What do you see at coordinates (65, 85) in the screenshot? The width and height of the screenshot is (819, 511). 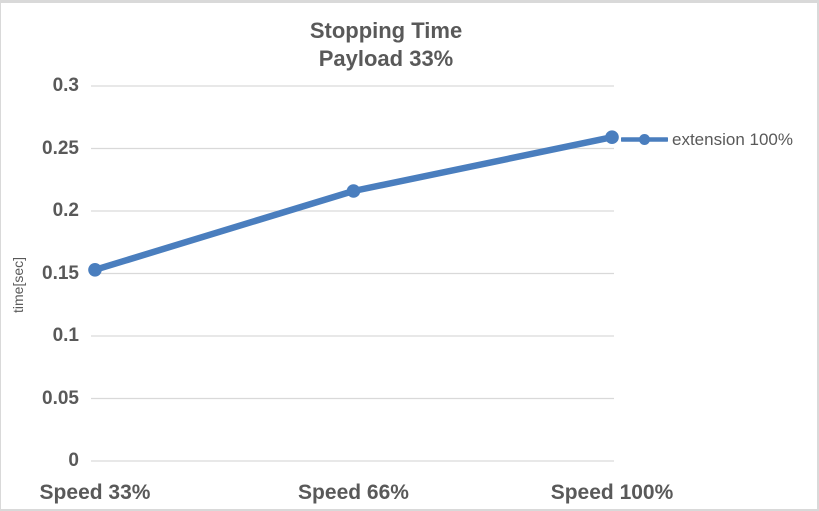 I see `y-tick-label: 0.3` at bounding box center [65, 85].